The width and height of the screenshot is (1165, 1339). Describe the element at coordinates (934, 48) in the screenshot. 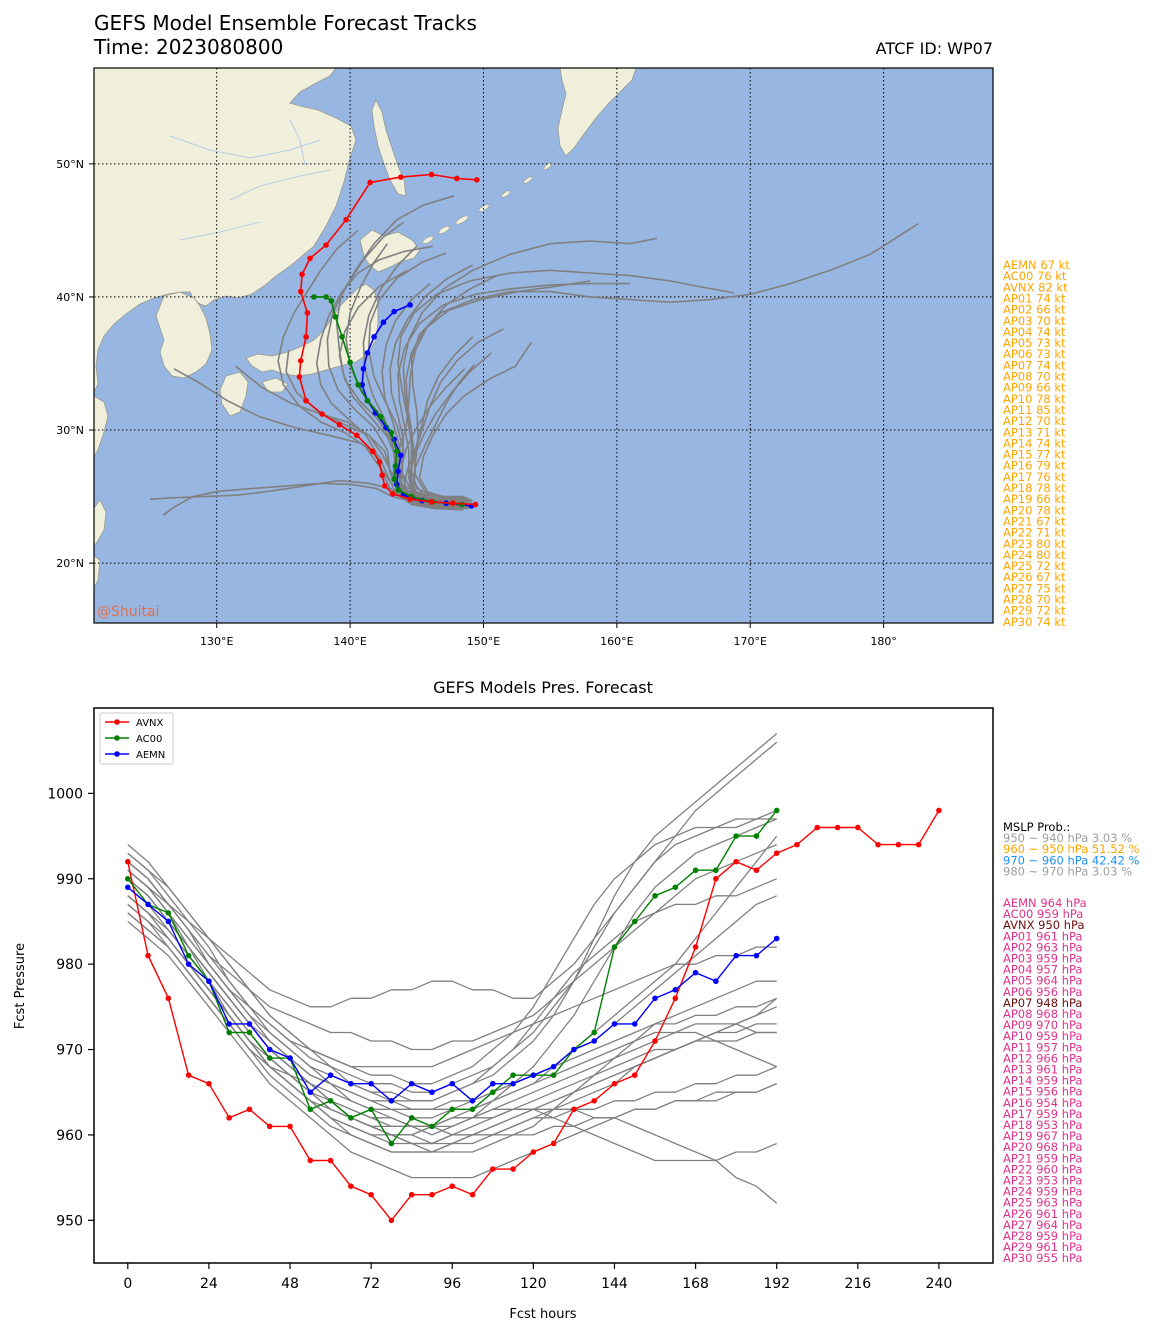

I see `atcf-id: ATCF ID: WP07` at that location.